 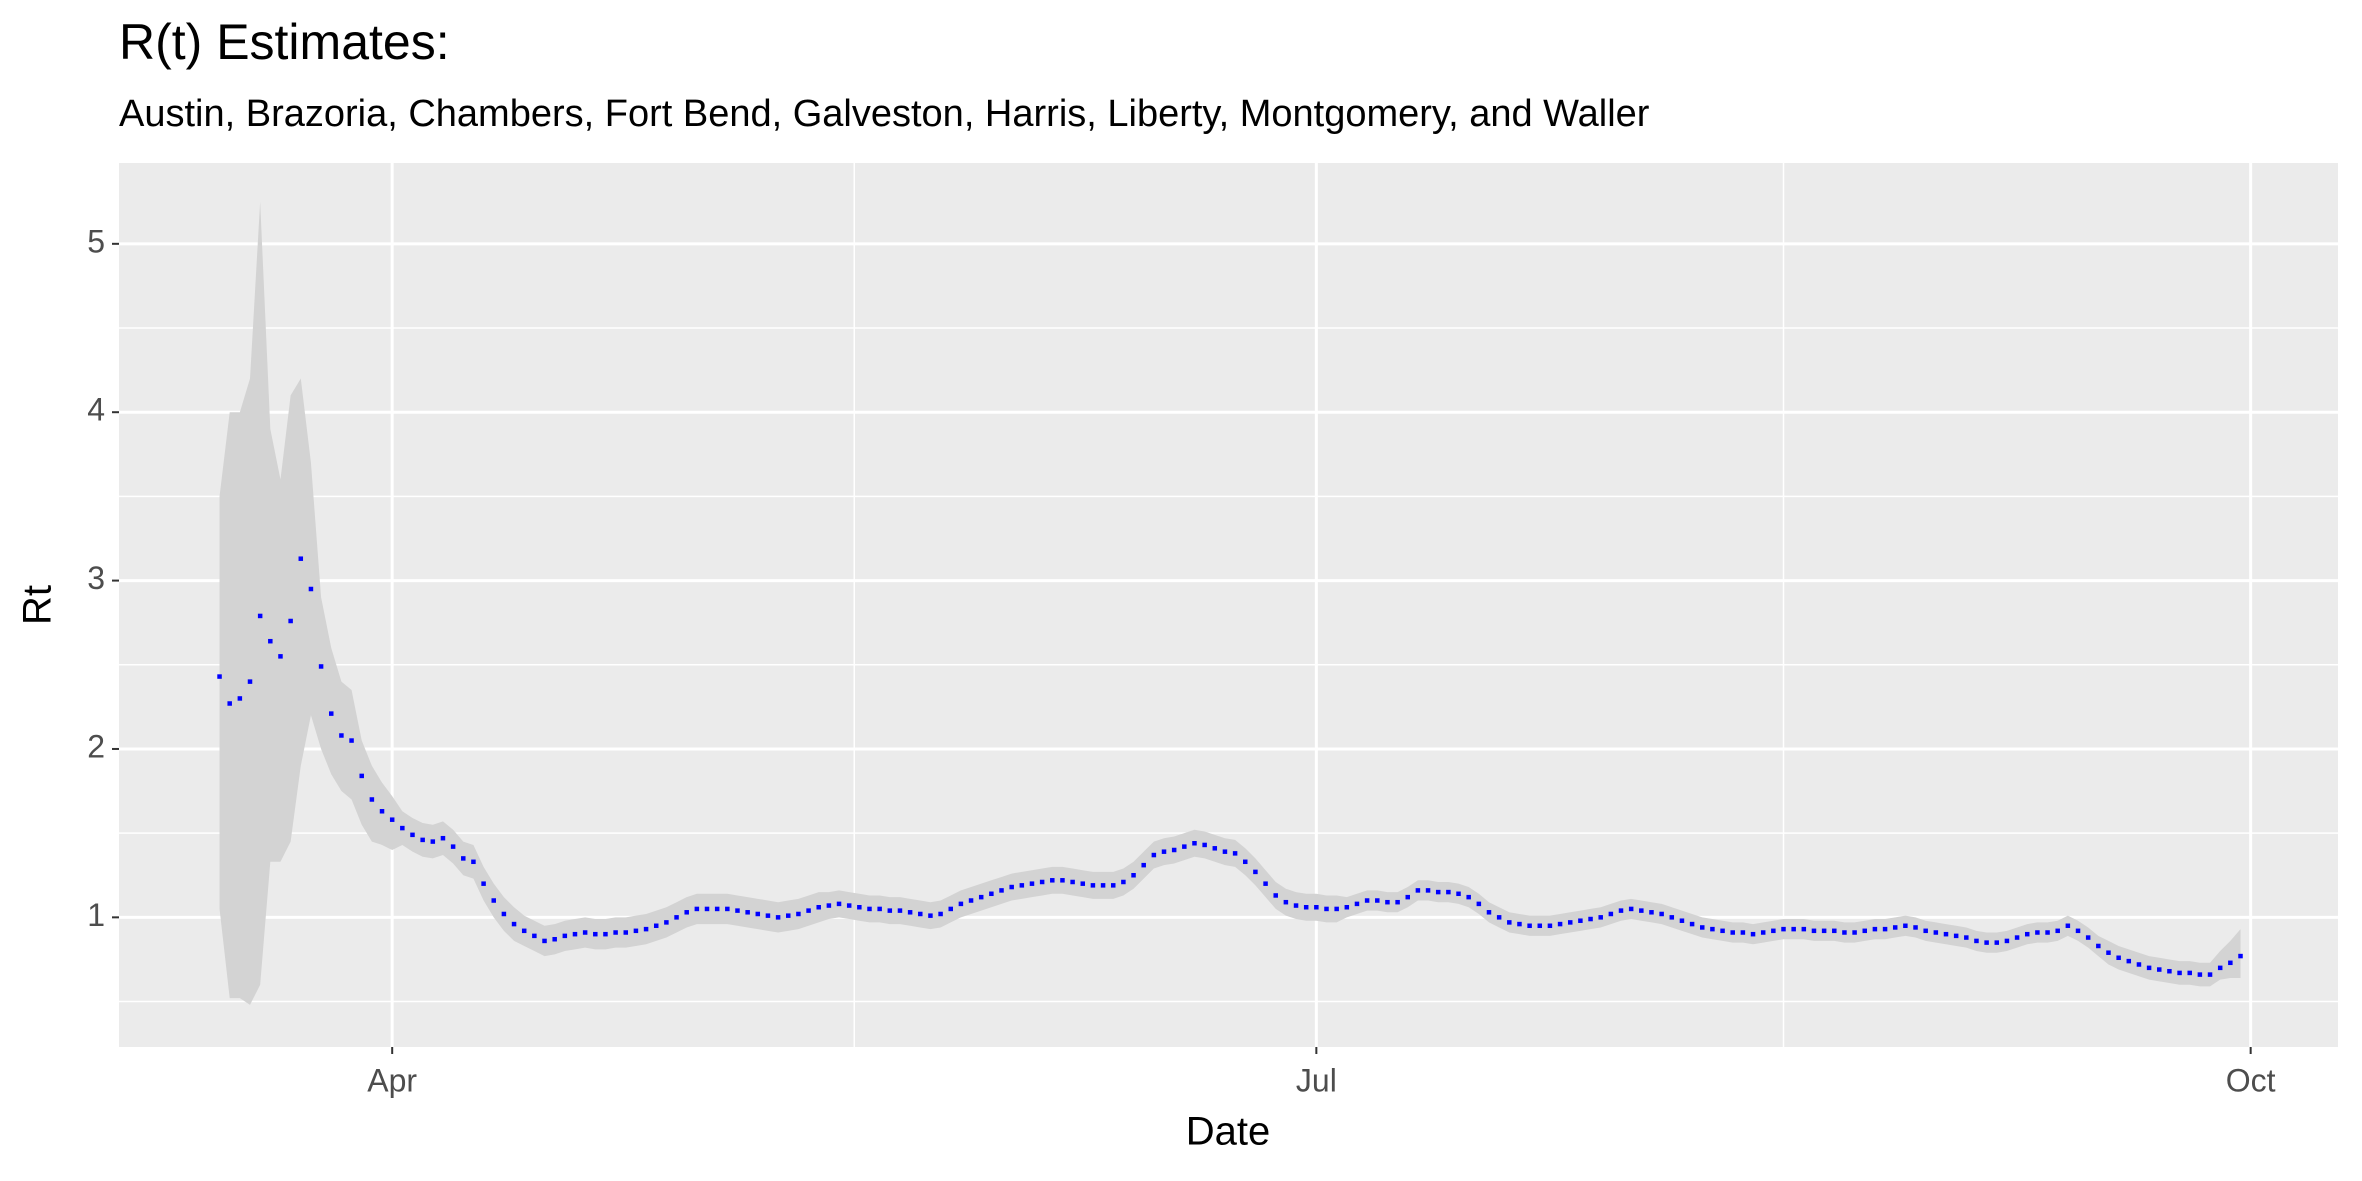 I want to click on chart-title: R(t) Estimates:, so click(x=284, y=42).